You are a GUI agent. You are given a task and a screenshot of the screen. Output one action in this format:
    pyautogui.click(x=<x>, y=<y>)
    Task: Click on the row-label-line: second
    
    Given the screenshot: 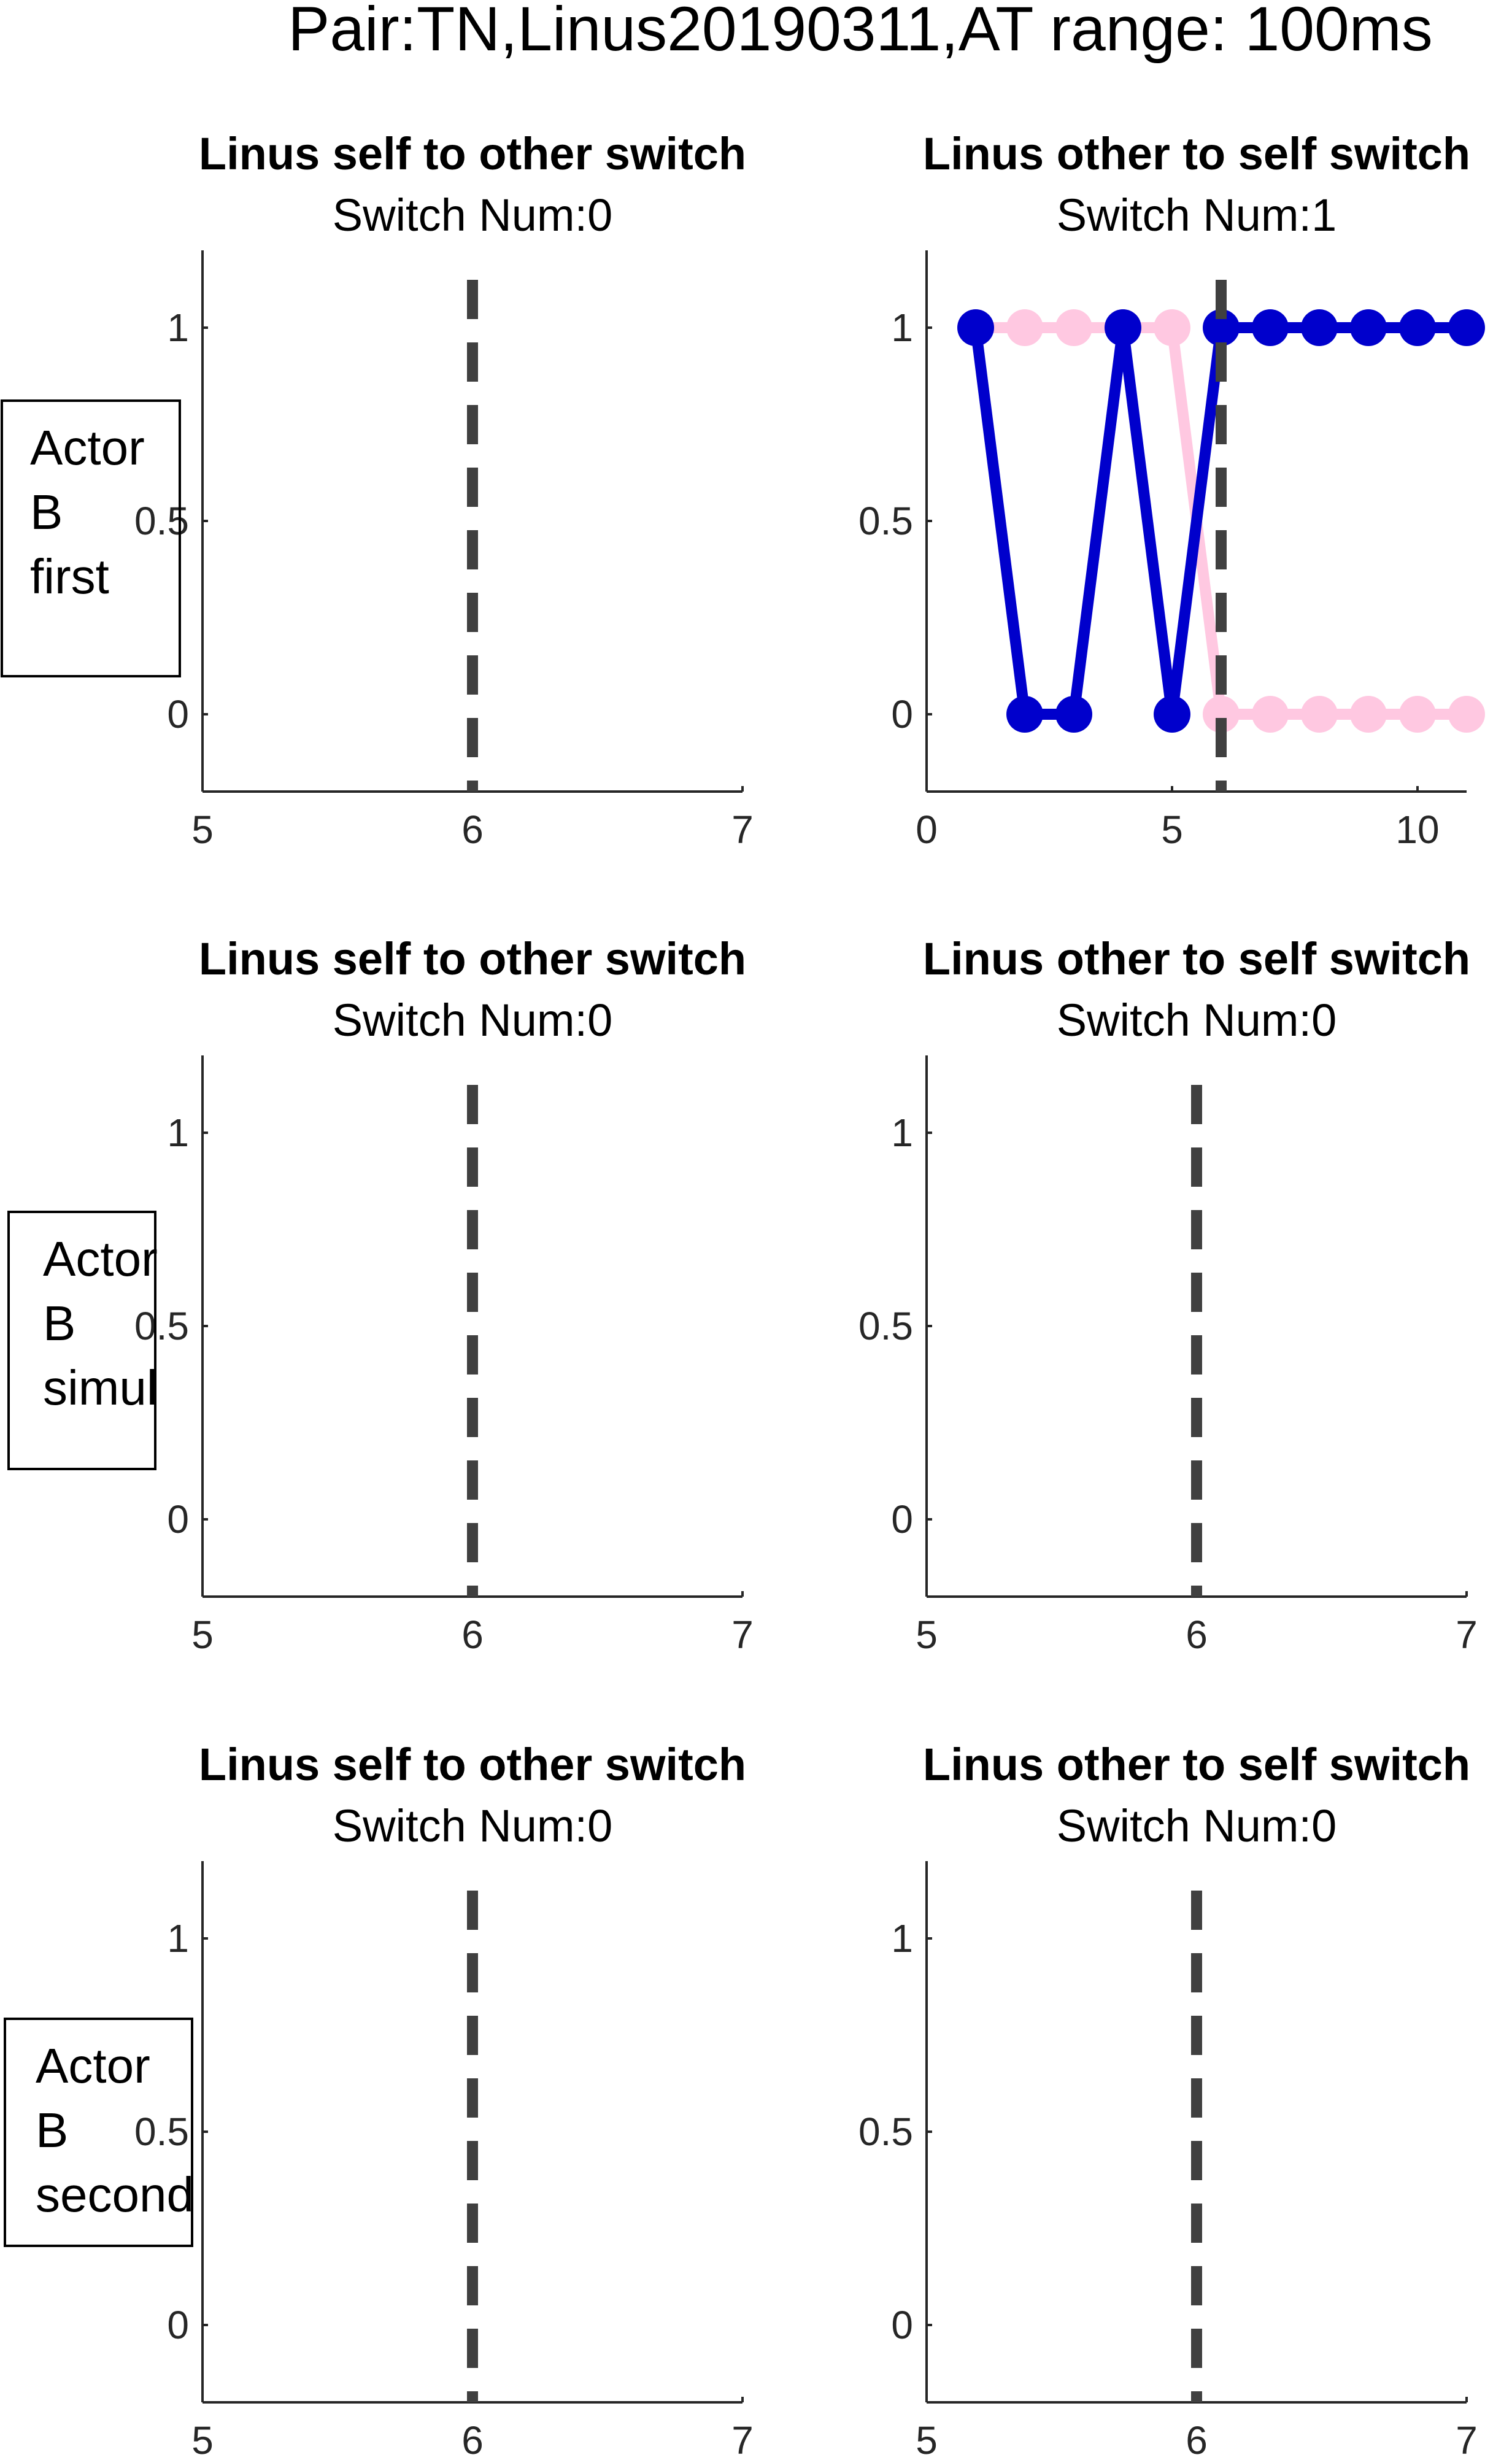 What is the action you would take?
    pyautogui.click(x=115, y=2194)
    